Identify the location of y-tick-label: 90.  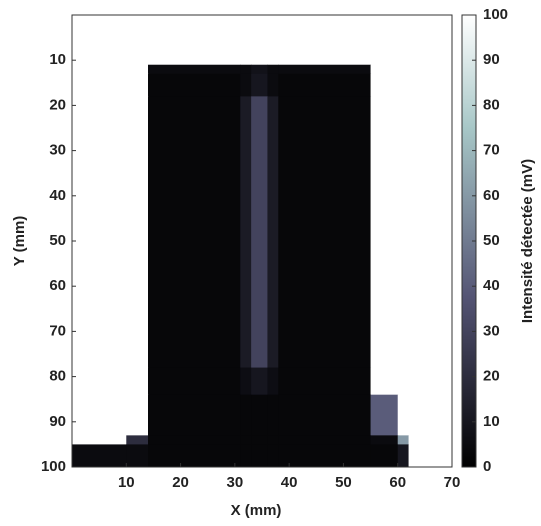
(57, 421).